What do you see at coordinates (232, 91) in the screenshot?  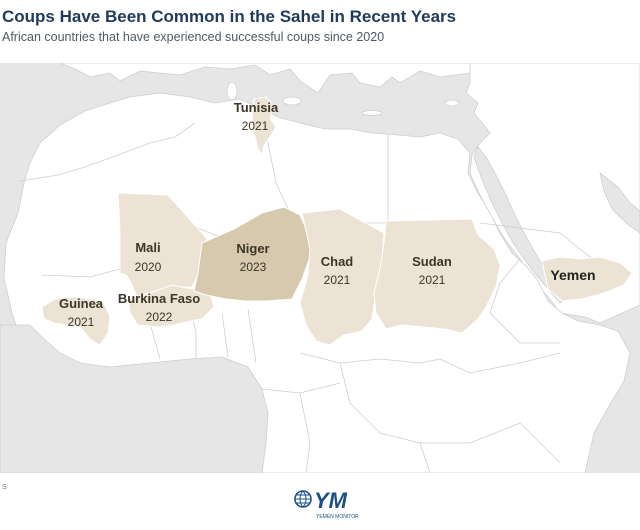 I see `sardinia-island` at bounding box center [232, 91].